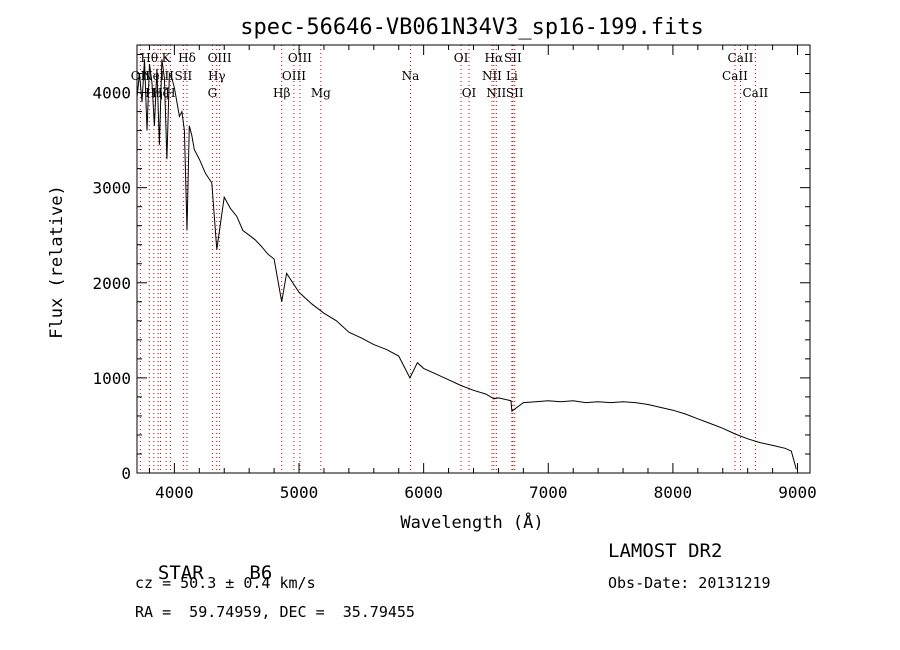  Describe the element at coordinates (423, 492) in the screenshot. I see `x-tick-label: 6000` at that location.